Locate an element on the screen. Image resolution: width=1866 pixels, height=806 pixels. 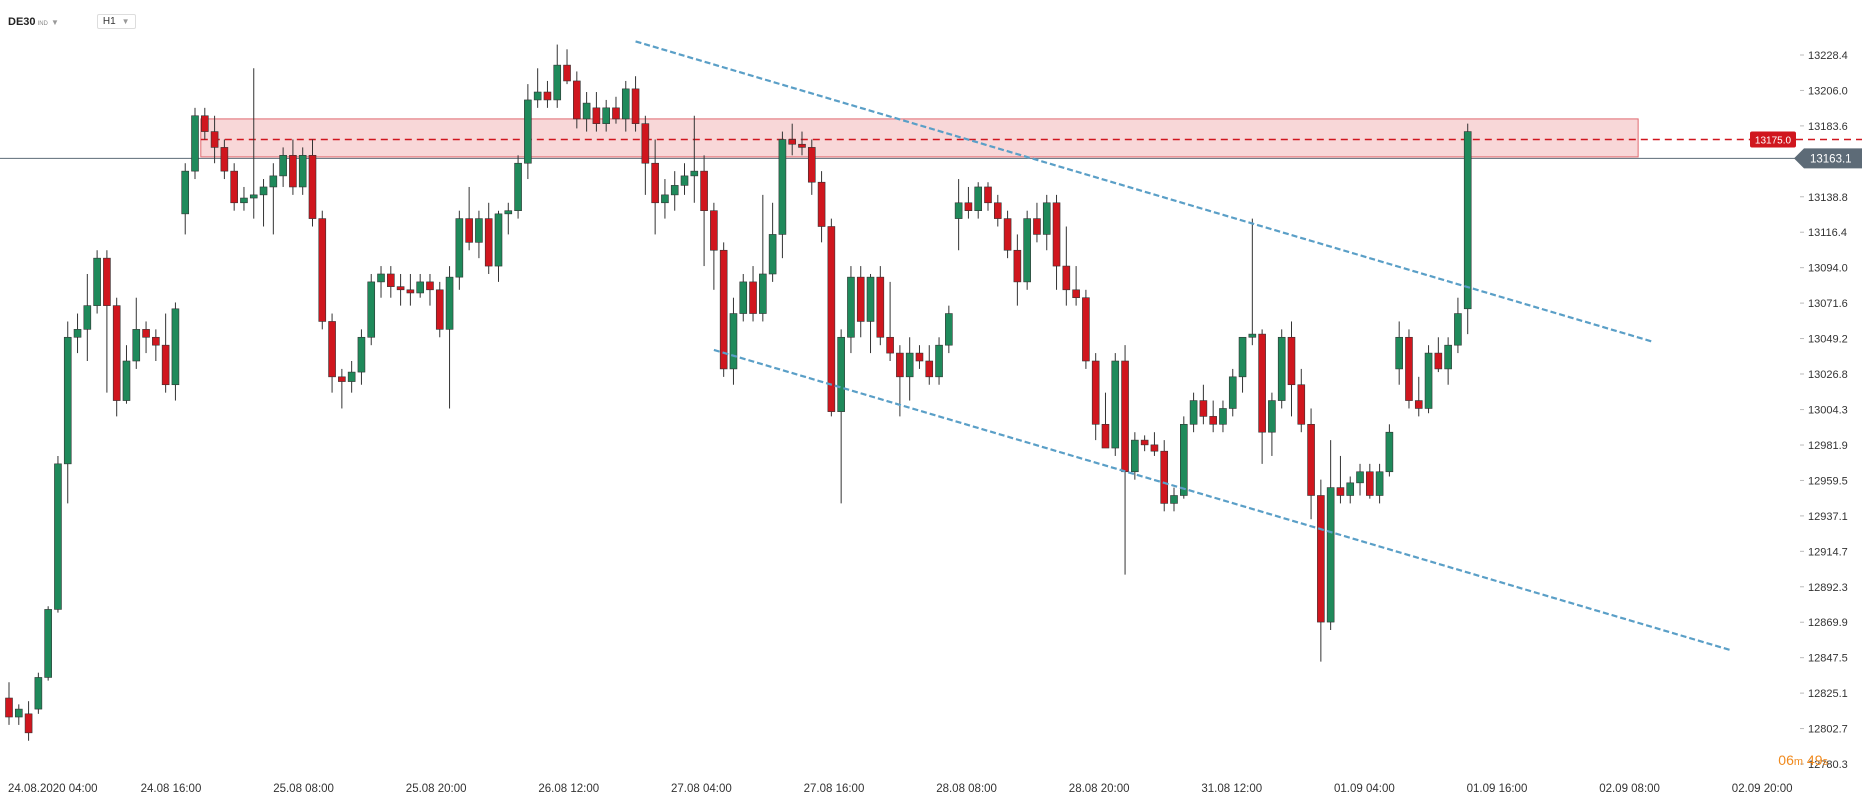
x-tick-label: 27.08 16:00 is located at coordinates (834, 789).